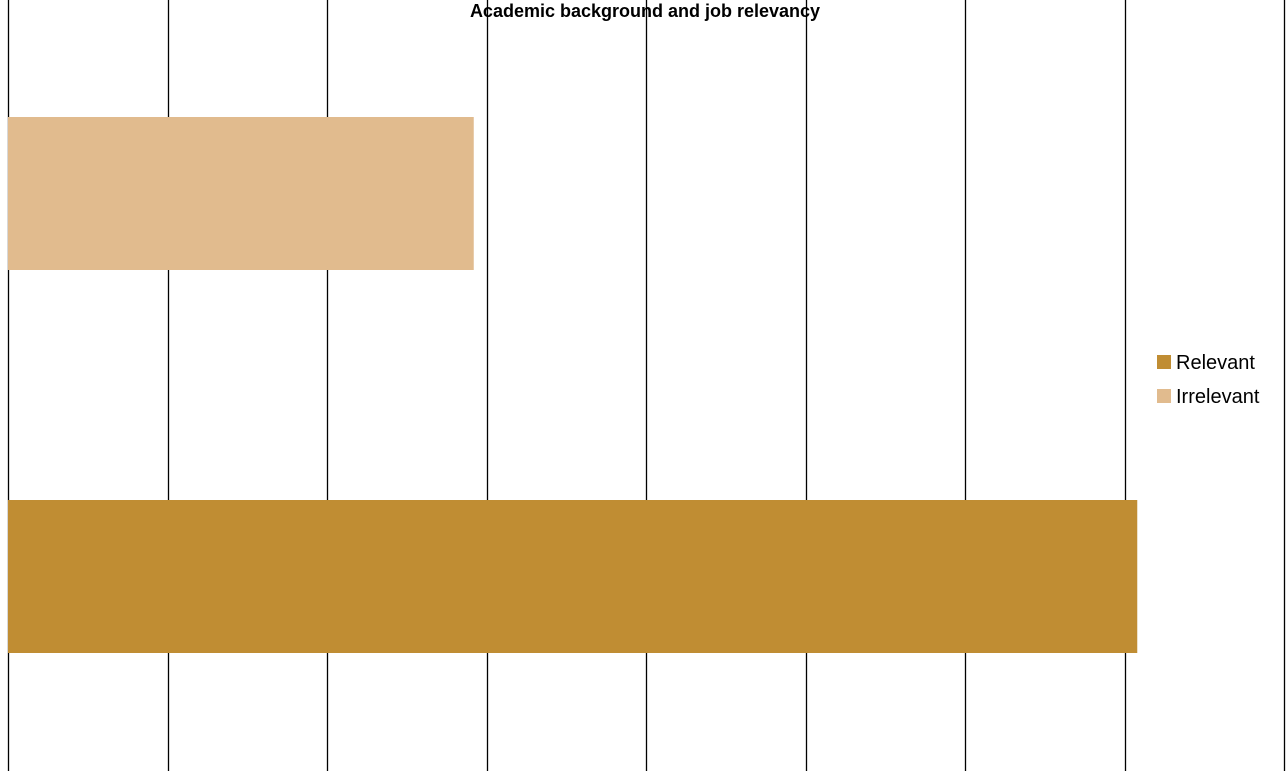 This screenshot has height=771, width=1288. I want to click on legend-label-irrelevant: Irrelevant, so click(1218, 397).